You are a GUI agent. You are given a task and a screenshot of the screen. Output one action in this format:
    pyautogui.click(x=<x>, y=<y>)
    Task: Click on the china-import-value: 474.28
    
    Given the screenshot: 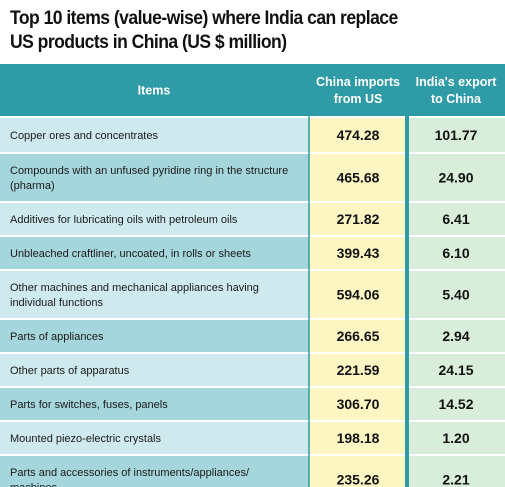 What is the action you would take?
    pyautogui.click(x=358, y=135)
    